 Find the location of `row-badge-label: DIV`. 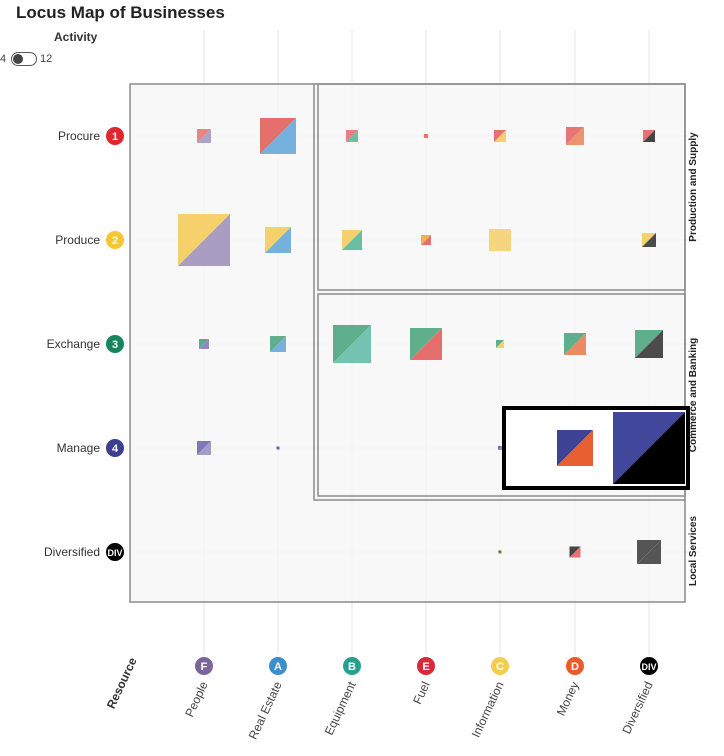

row-badge-label: DIV is located at coordinates (114, 553).